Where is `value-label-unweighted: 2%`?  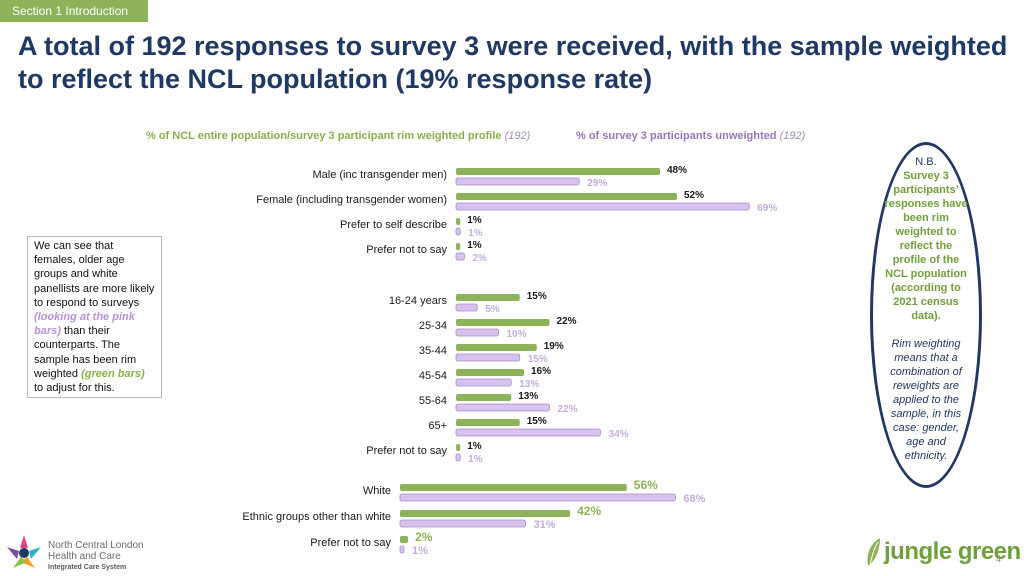 value-label-unweighted: 2% is located at coordinates (480, 258).